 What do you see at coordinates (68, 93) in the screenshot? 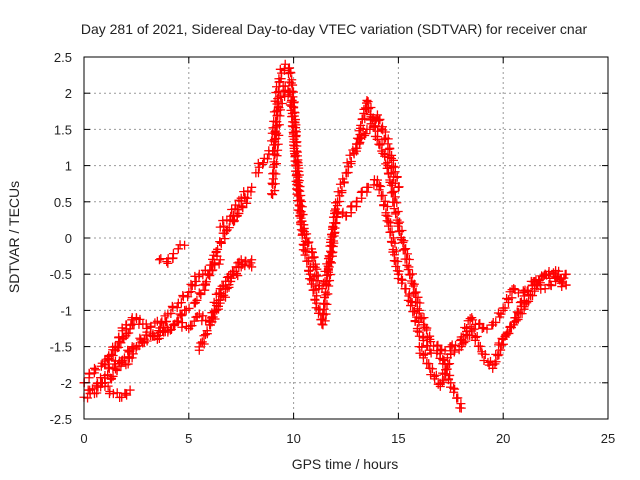
I see `y-tick-label: 2` at bounding box center [68, 93].